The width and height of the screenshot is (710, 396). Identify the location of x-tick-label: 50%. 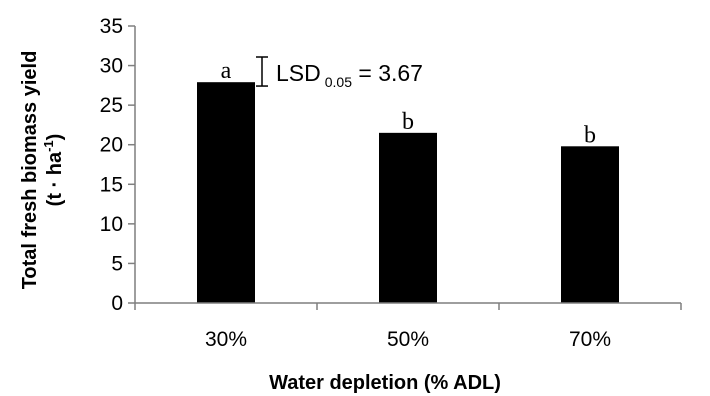
(408, 339).